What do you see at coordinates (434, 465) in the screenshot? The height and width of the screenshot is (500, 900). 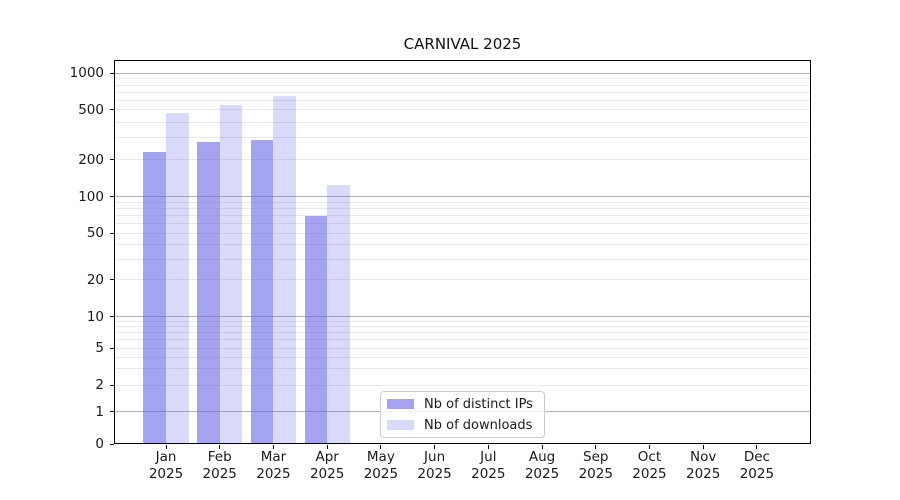 I see `x-tick-label: Jun 2025` at bounding box center [434, 465].